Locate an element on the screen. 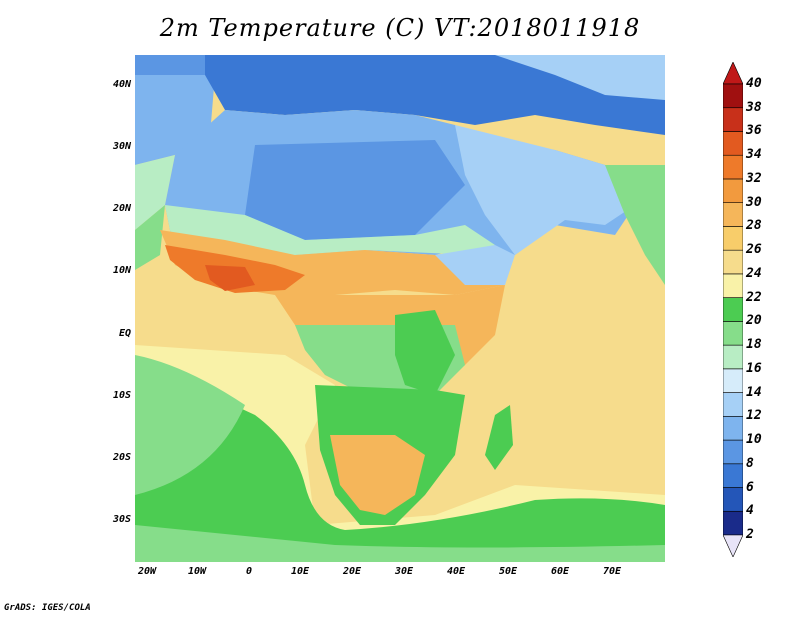  colorbar-label: 20 is located at coordinates (754, 321).